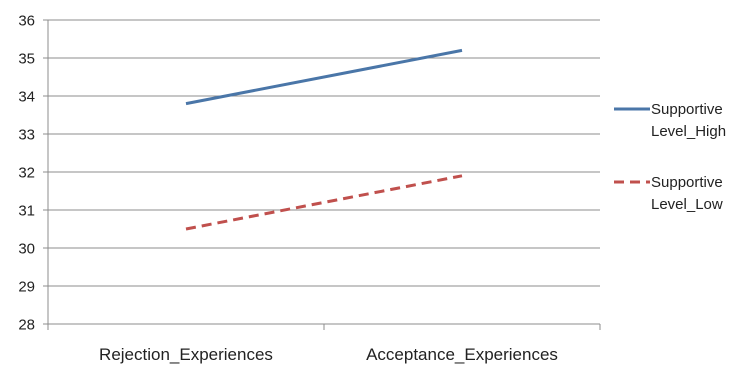  Describe the element at coordinates (26, 135) in the screenshot. I see `y-tick-label: 33` at that location.